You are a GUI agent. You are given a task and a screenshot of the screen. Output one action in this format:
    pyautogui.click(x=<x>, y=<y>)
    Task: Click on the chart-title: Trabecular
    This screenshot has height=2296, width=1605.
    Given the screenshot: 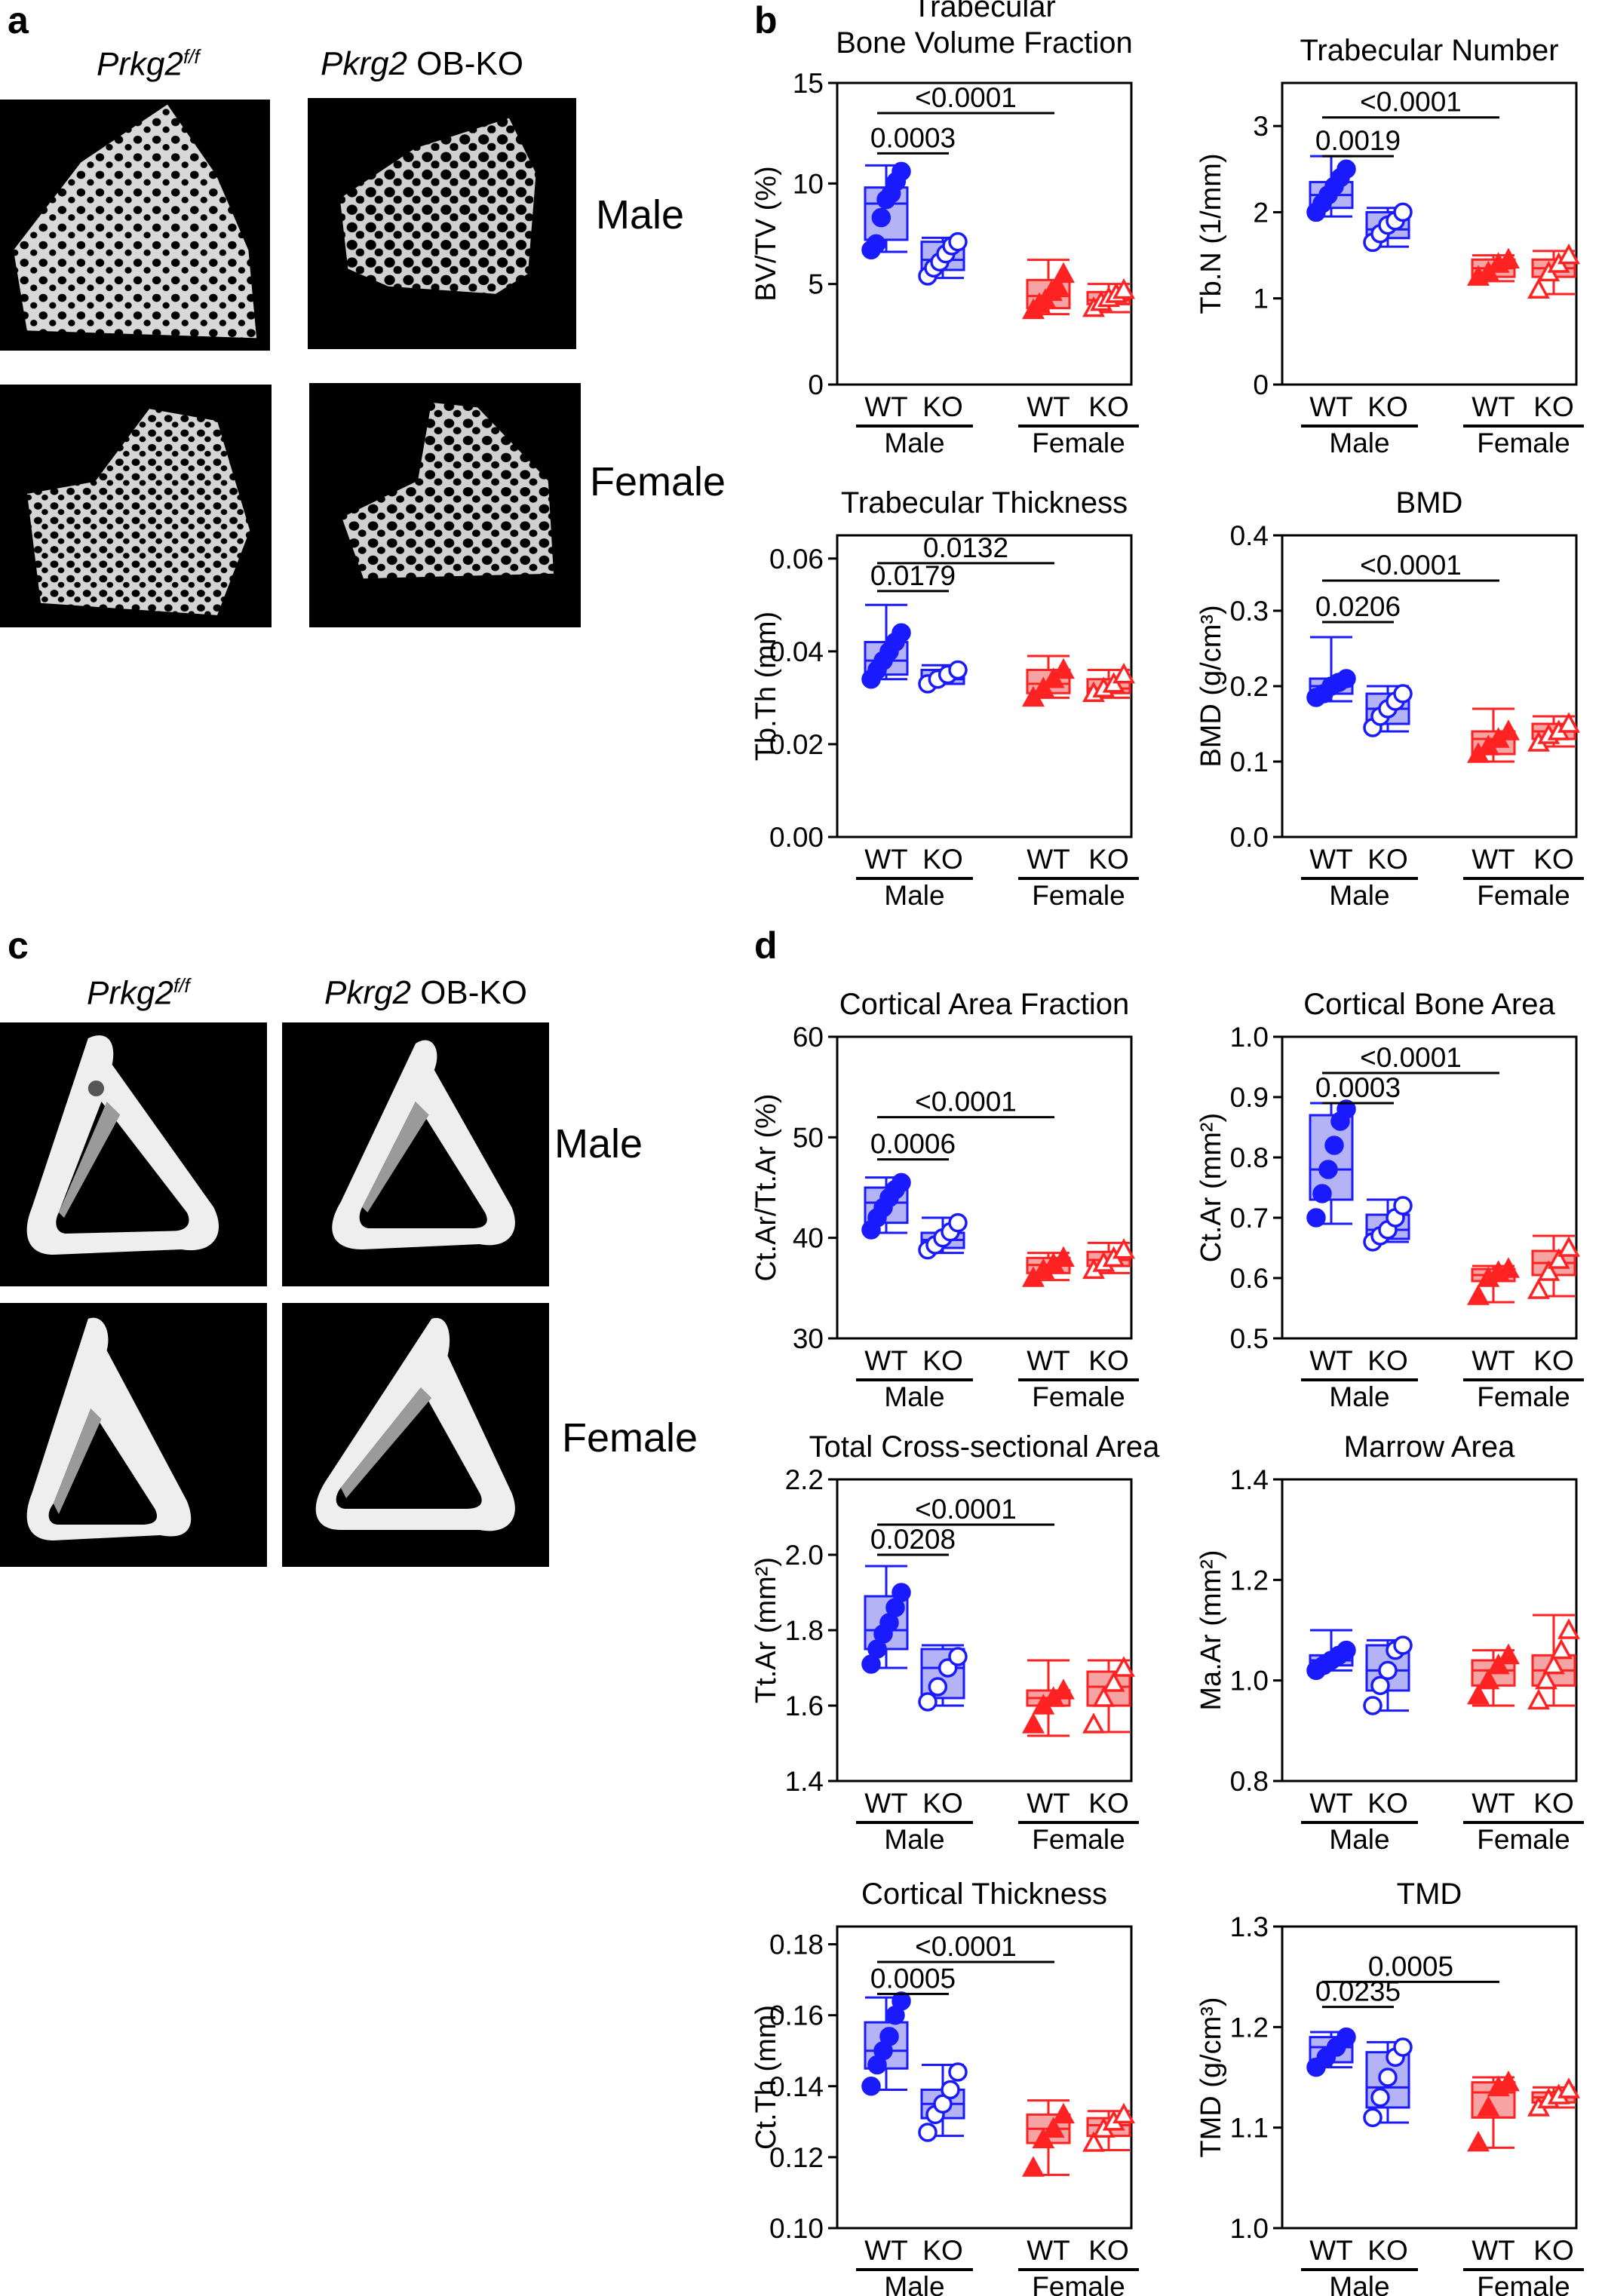 What is the action you would take?
    pyautogui.click(x=984, y=11)
    